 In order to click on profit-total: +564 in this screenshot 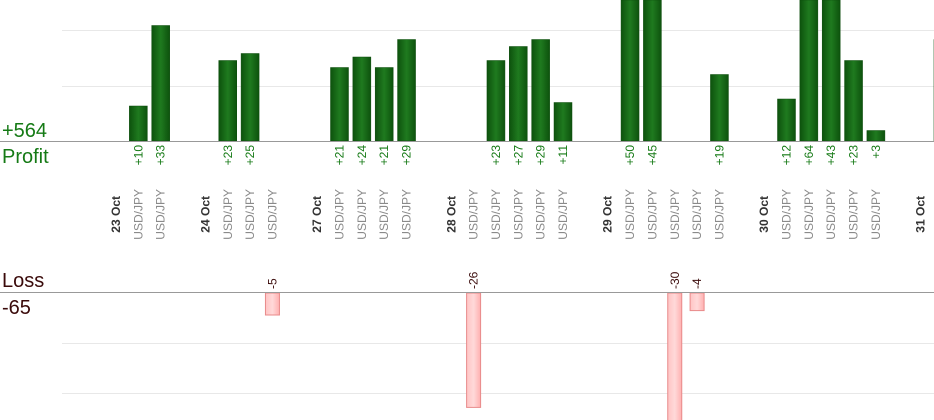, I will do `click(24, 131)`.